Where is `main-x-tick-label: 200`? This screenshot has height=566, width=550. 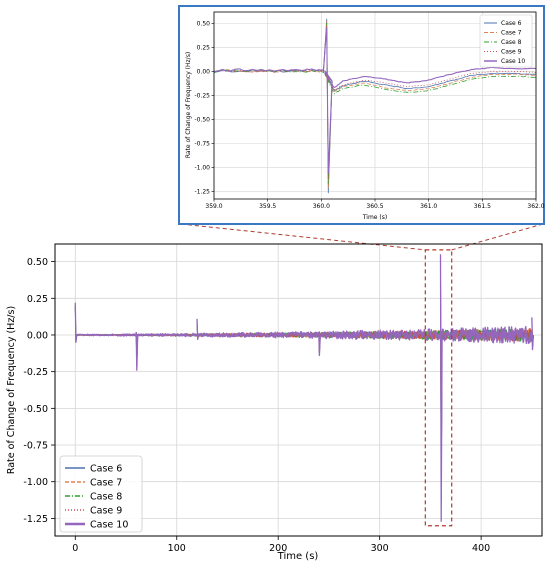
main-x-tick-label: 200 is located at coordinates (278, 548).